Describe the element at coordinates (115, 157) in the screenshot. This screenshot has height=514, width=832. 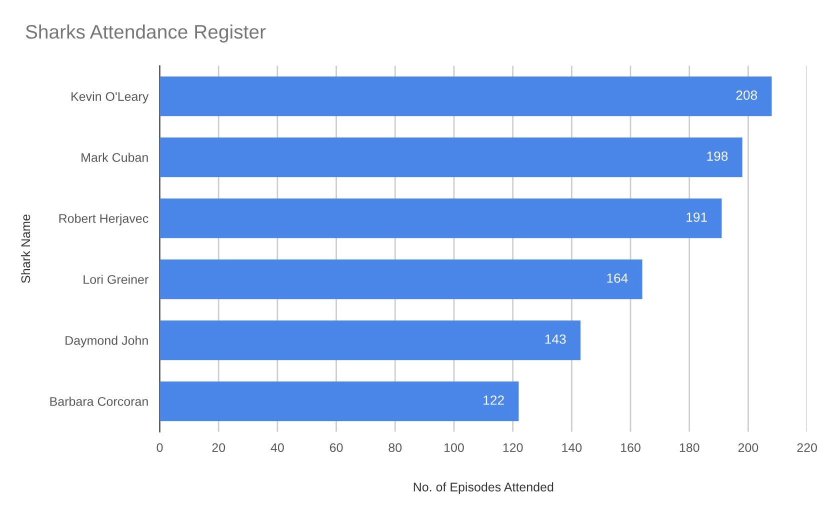
I see `y-tick-label: Mark Cuban` at that location.